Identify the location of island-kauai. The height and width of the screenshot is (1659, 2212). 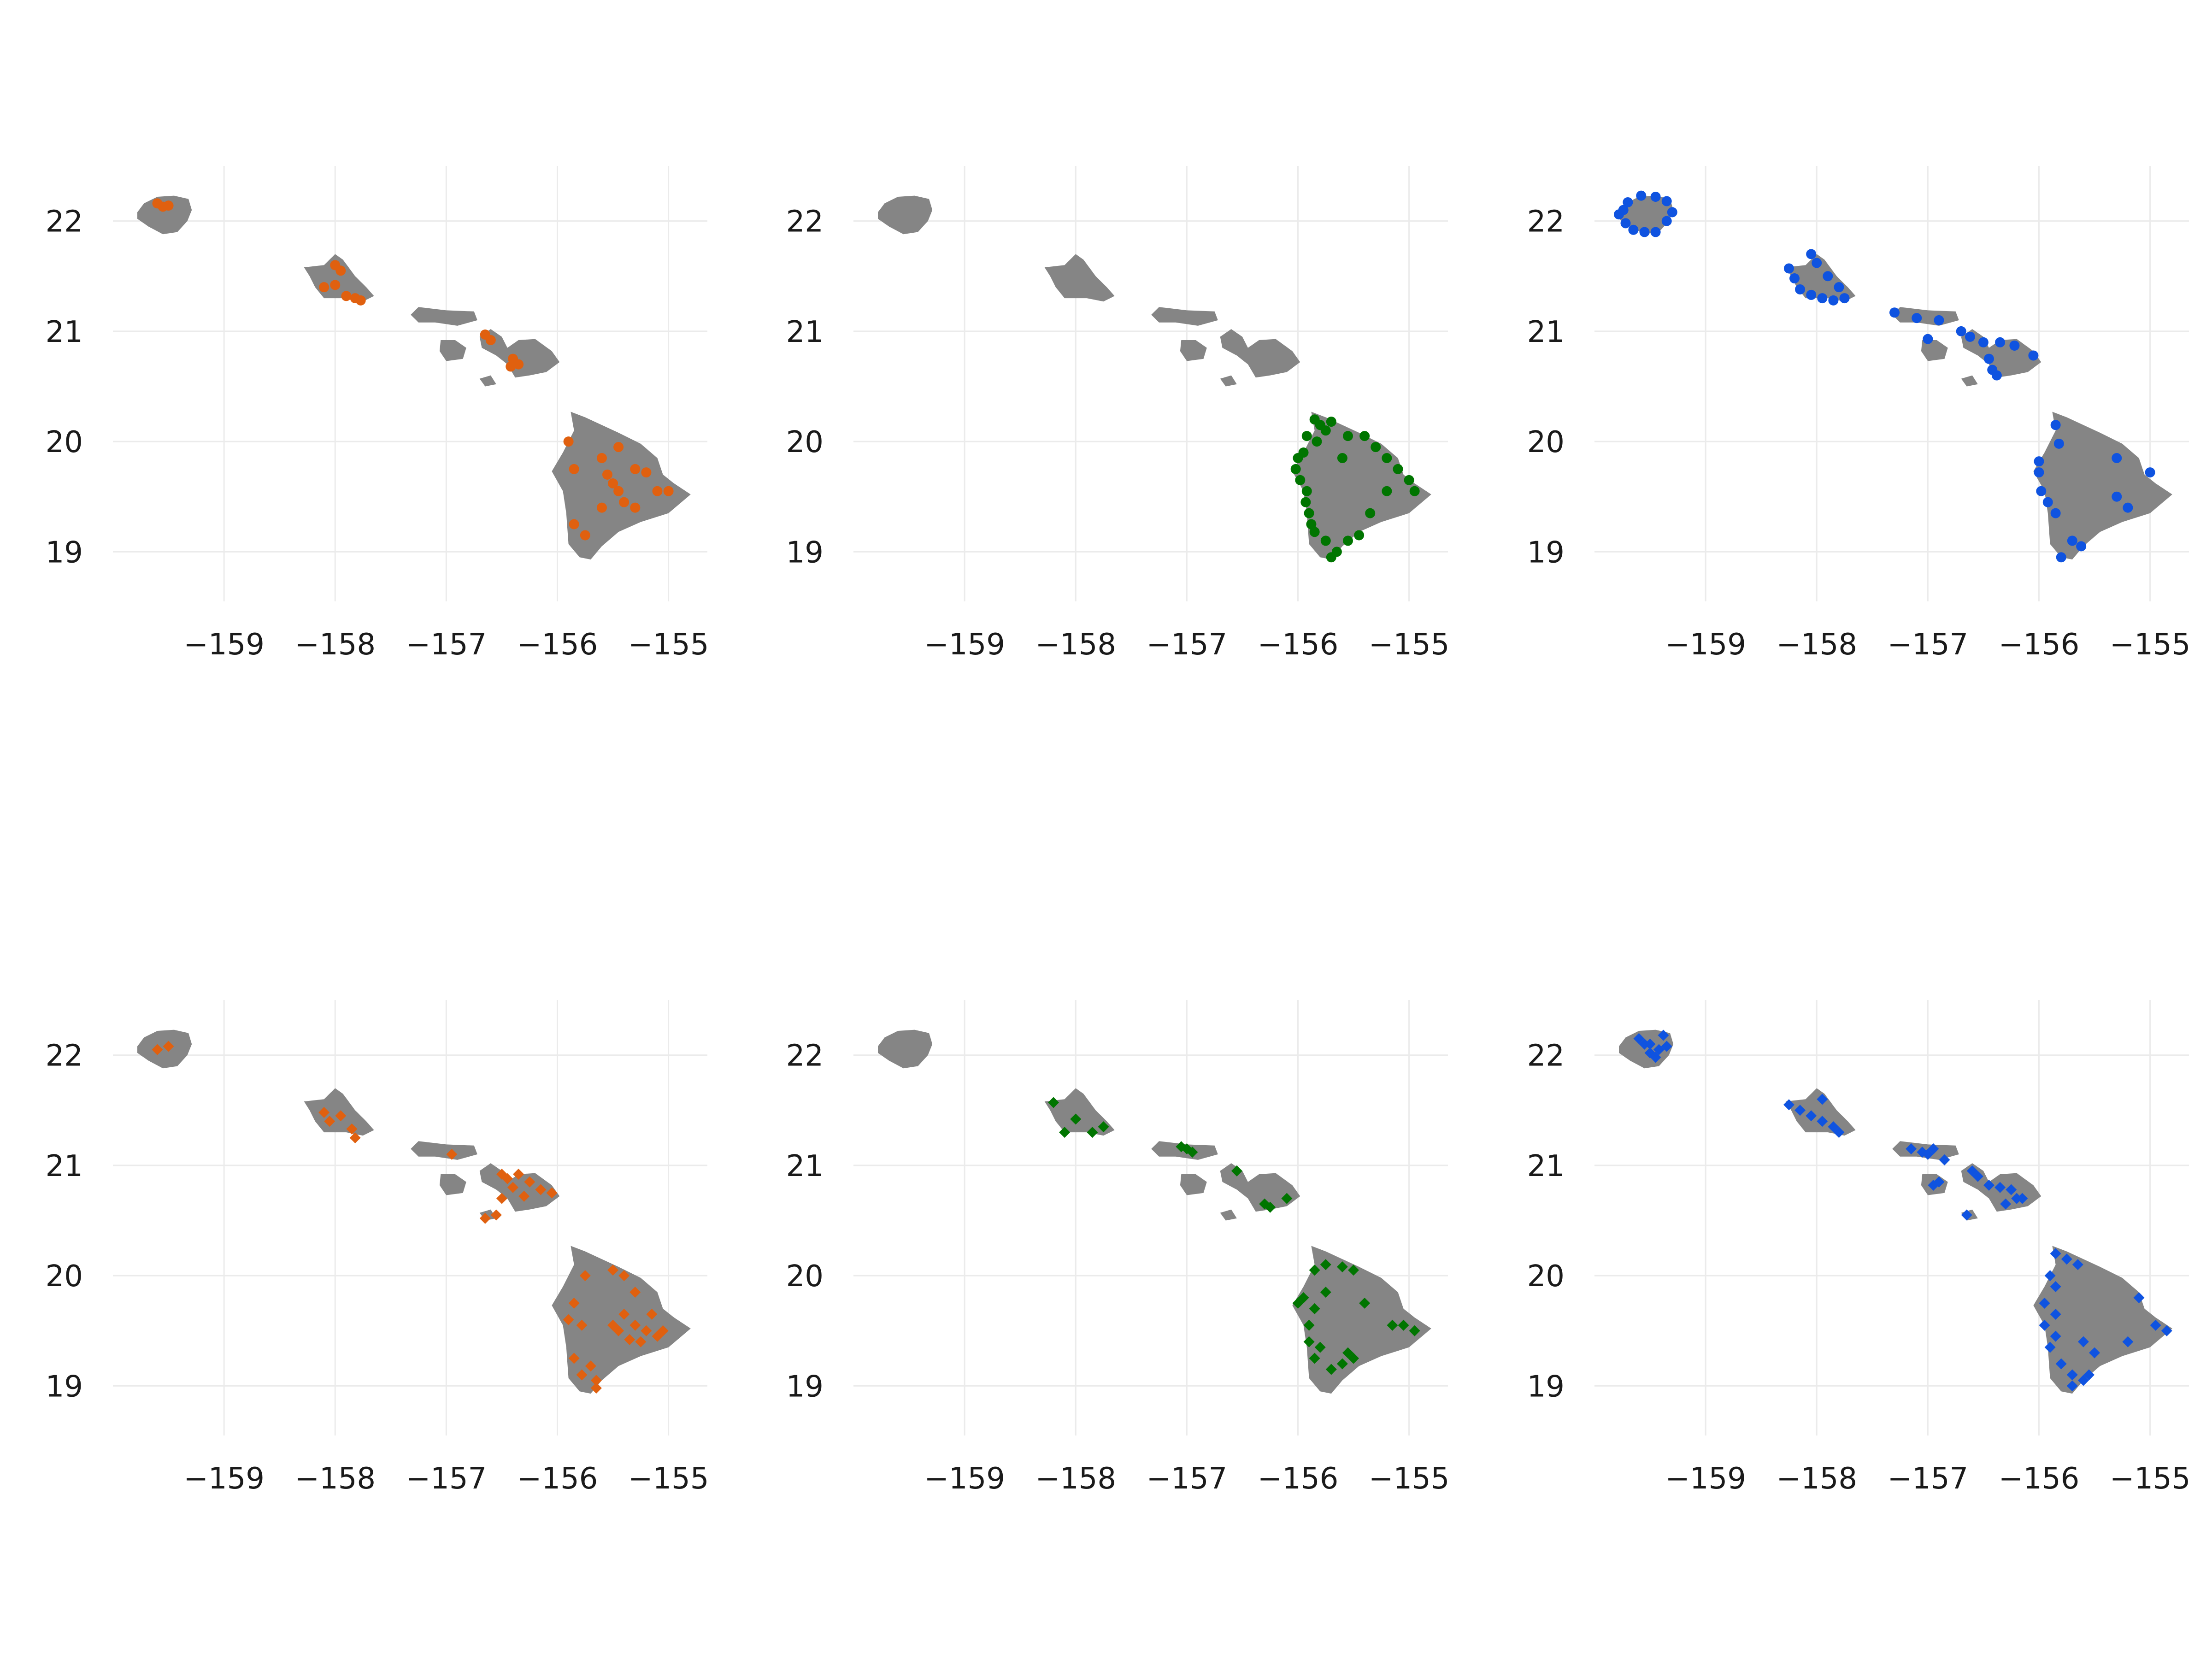
(164, 1049).